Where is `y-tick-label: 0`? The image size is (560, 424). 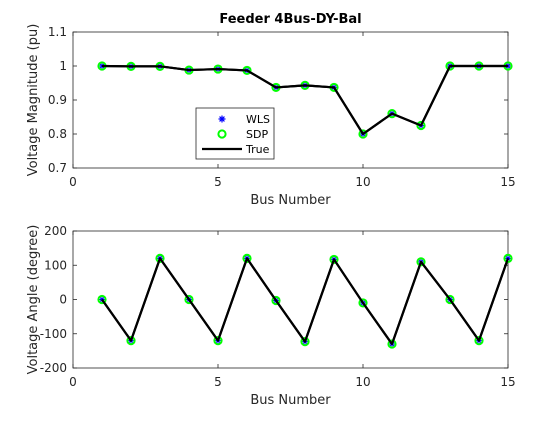
y-tick-label: 0 is located at coordinates (63, 300).